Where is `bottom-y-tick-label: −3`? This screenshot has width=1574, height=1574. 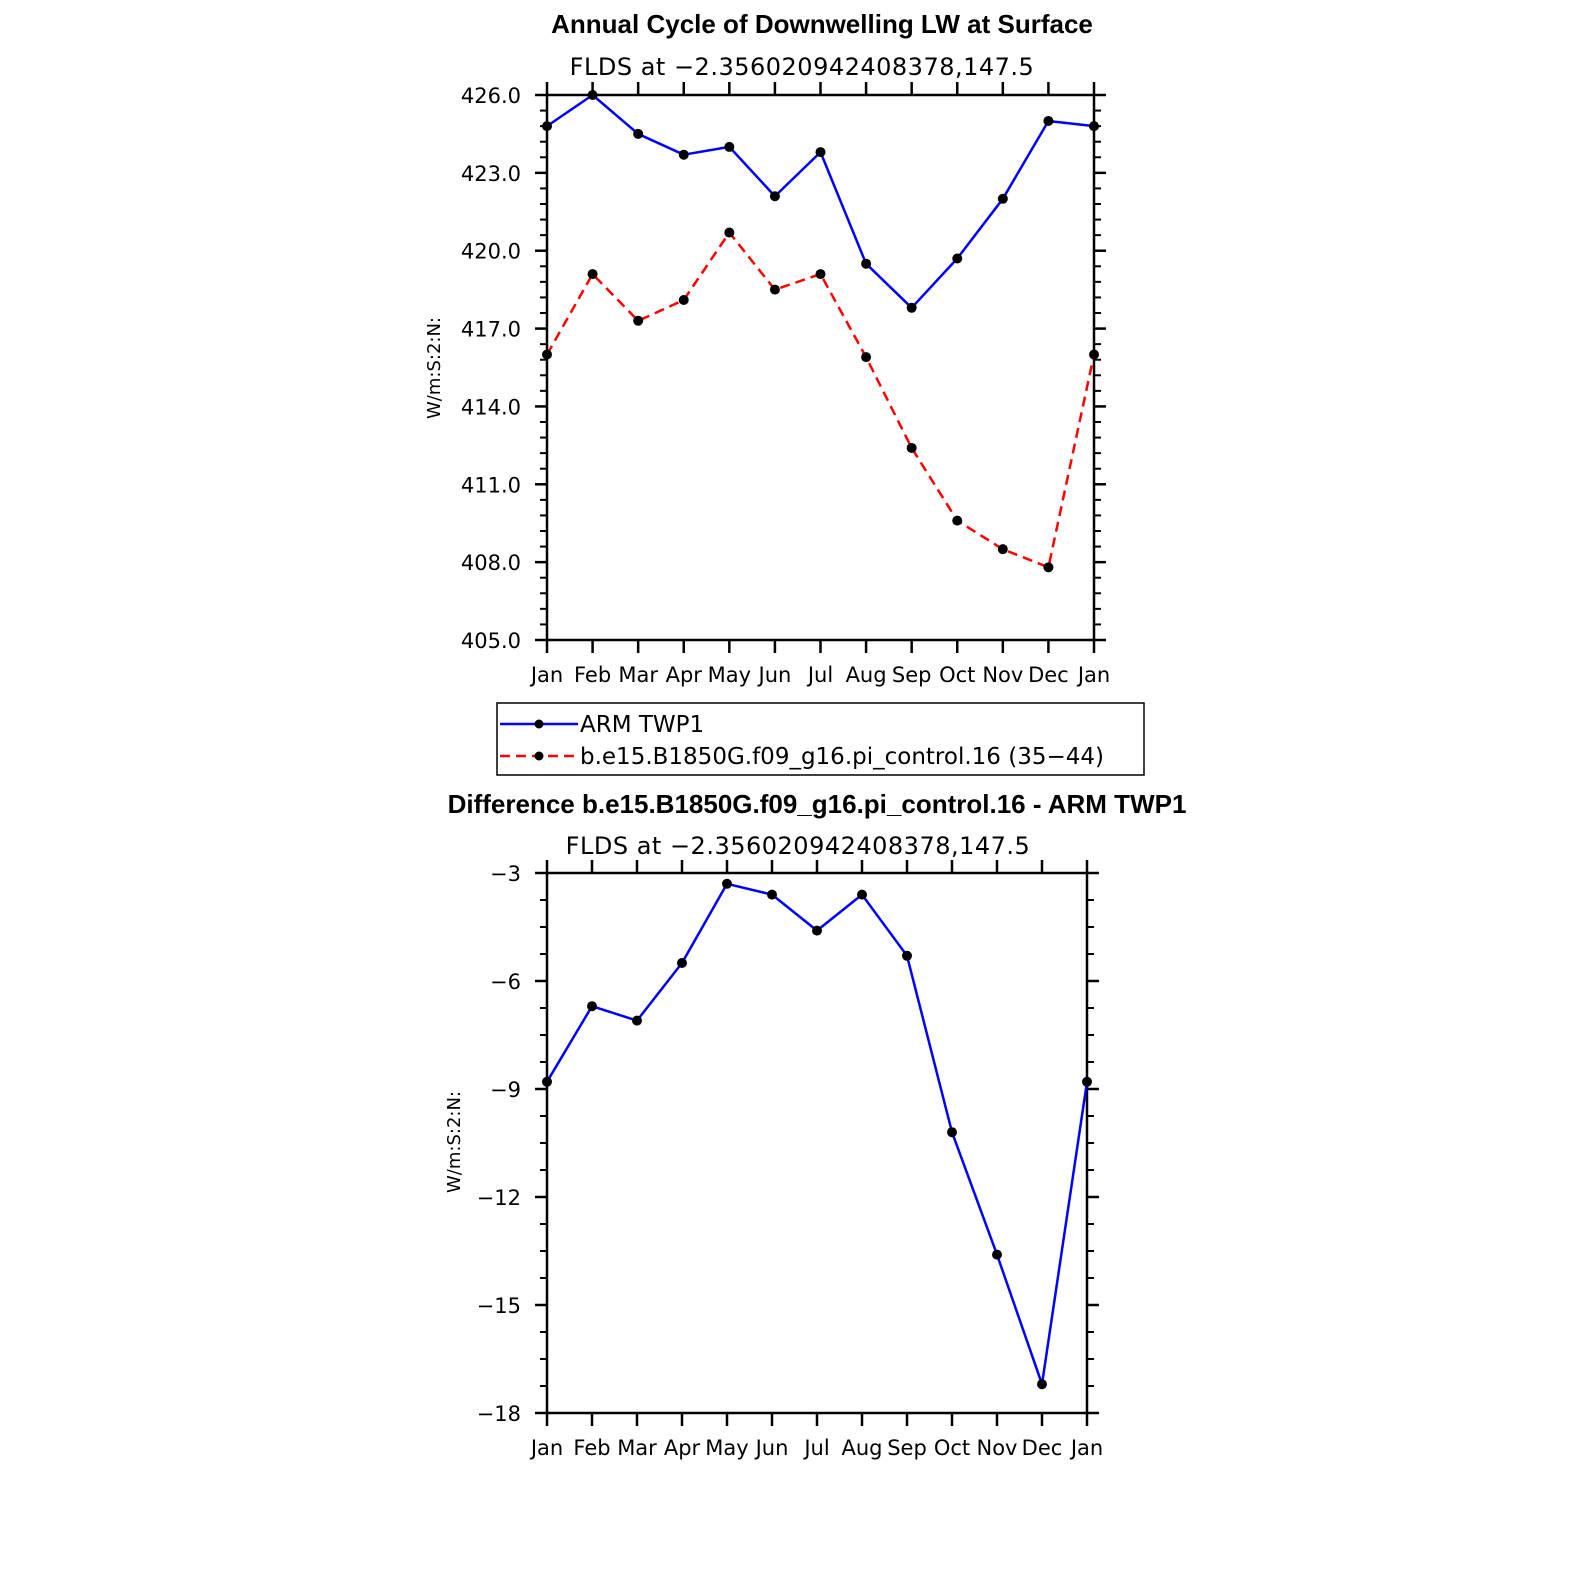
bottom-y-tick-label: −3 is located at coordinates (505, 874).